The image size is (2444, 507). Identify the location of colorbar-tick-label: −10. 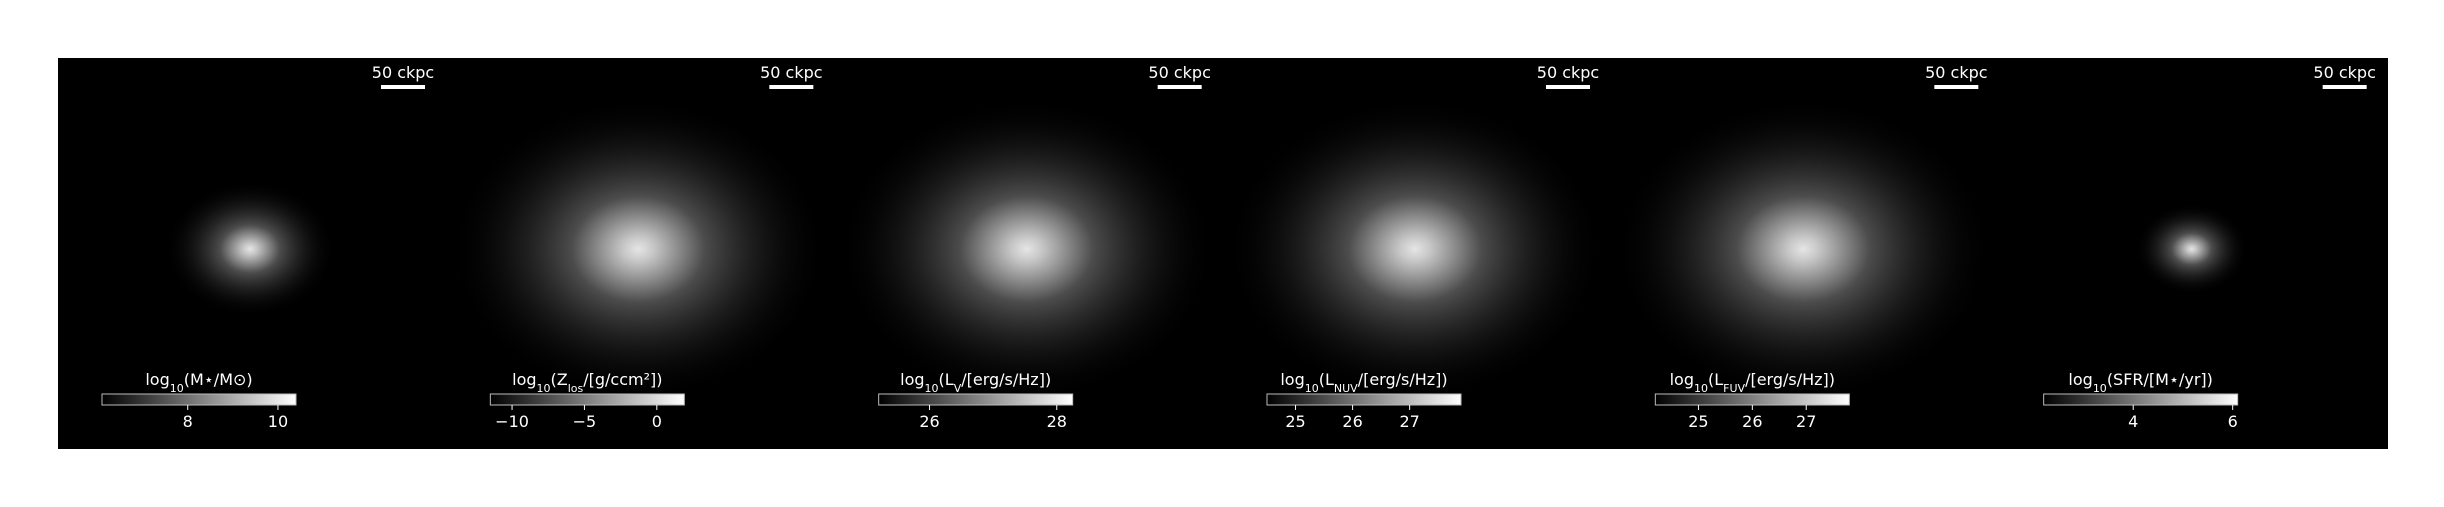
(512, 421).